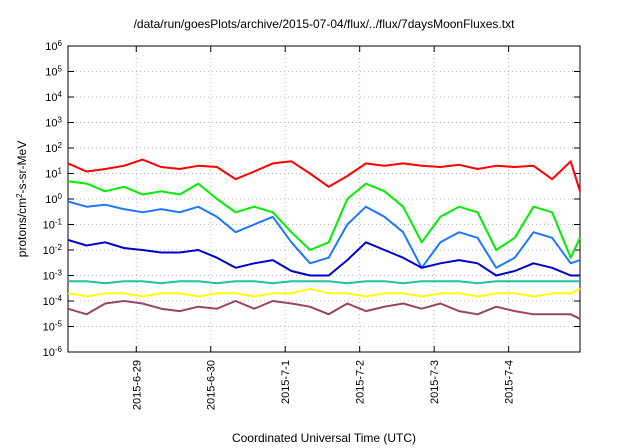  What do you see at coordinates (60, 68) in the screenshot?
I see `y-tick-exponent: 5` at bounding box center [60, 68].